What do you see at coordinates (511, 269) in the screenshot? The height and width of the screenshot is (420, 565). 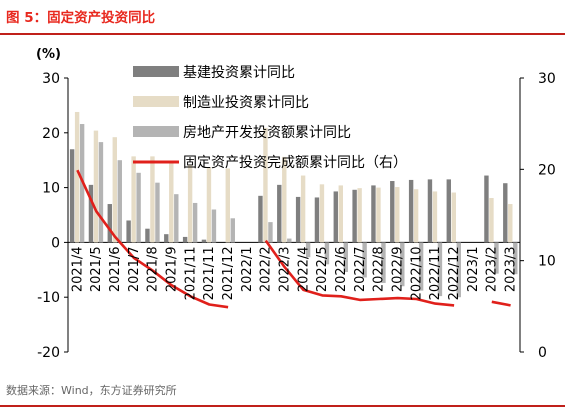 I see `x-tick-label: 2023/3` at bounding box center [511, 269].